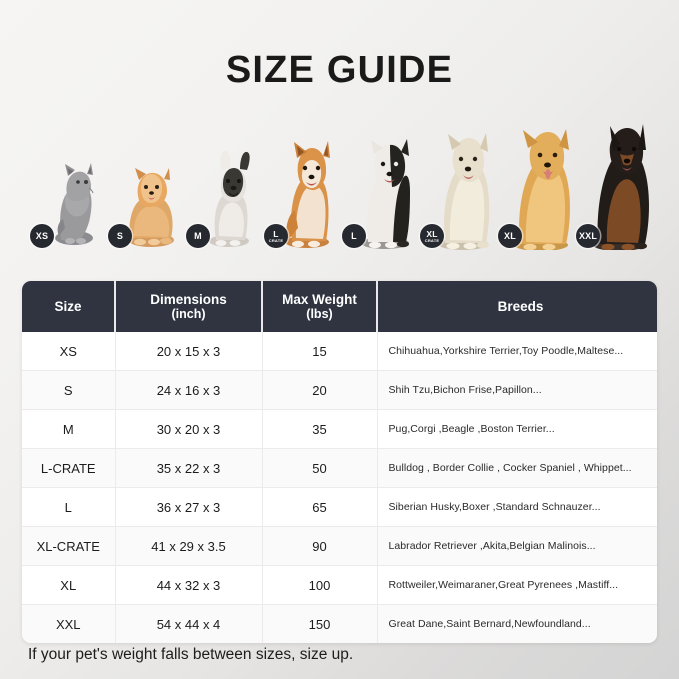  What do you see at coordinates (189, 390) in the screenshot?
I see `cell-dimensions: 24 x 16 x 3` at bounding box center [189, 390].